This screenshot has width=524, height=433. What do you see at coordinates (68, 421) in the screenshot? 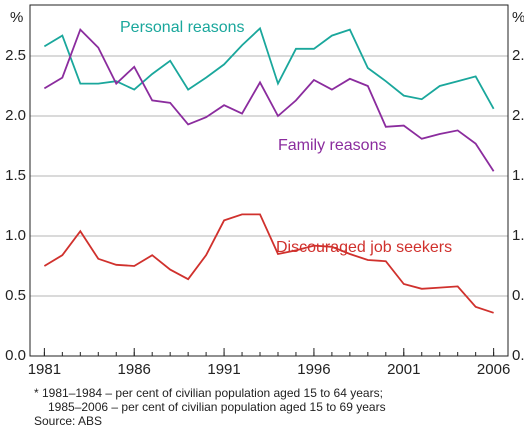
I see `footnote: Source: ABS` at bounding box center [68, 421].